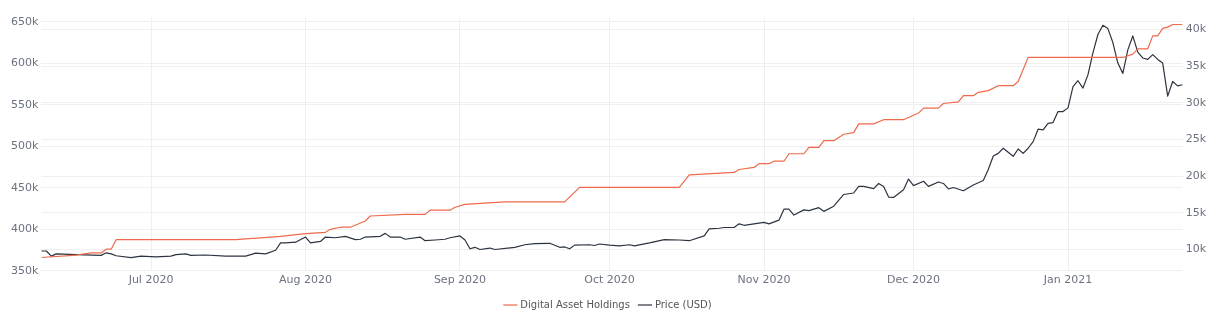 Image resolution: width=1225 pixels, height=330 pixels. What do you see at coordinates (1196, 212) in the screenshot?
I see `y2-tick-label: 15k` at bounding box center [1196, 212].